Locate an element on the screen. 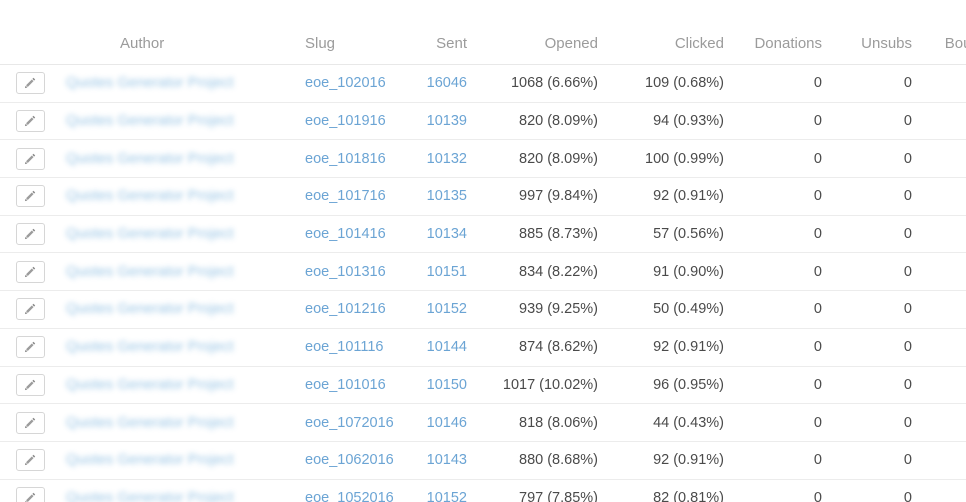 The height and width of the screenshot is (502, 966). cell-sent: 10150 is located at coordinates (444, 385).